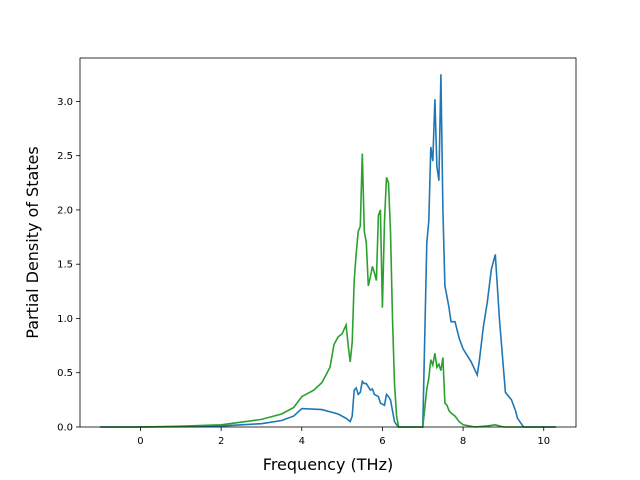 The height and width of the screenshot is (480, 640). I want to click on y-axis-ticks: 0.0 0.5 1.0 1.5 2.0 2.5 3.0, so click(68, 265).